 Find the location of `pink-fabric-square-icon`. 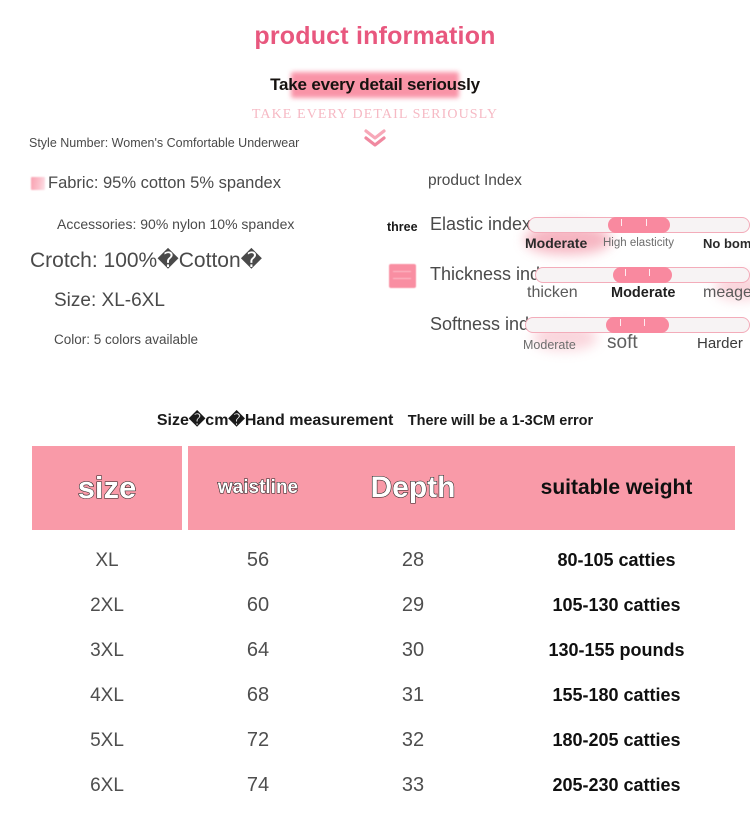

pink-fabric-square-icon is located at coordinates (402, 276).